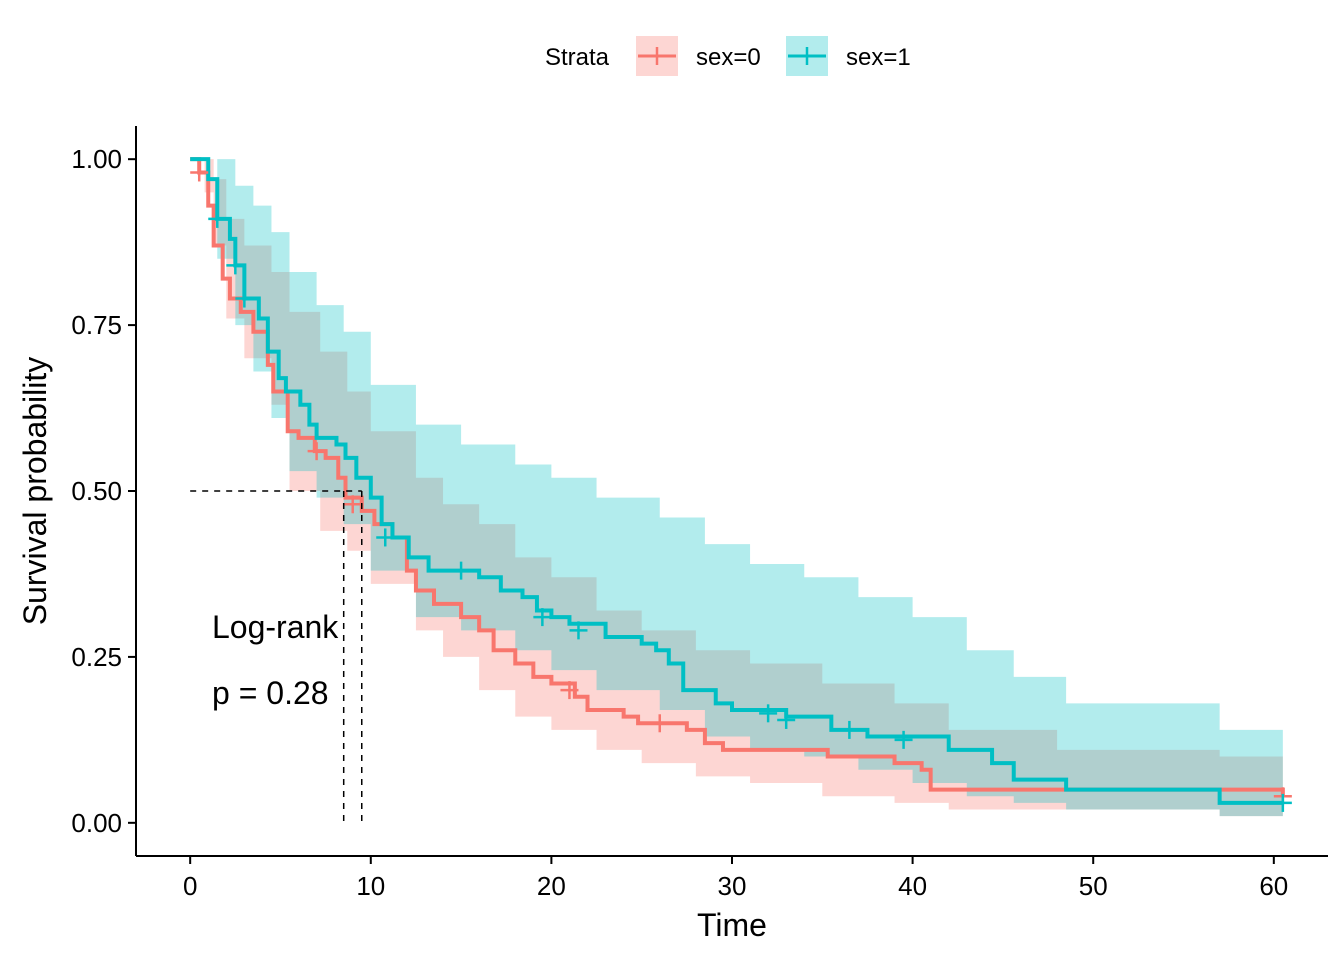 This screenshot has height=960, width=1344. What do you see at coordinates (370, 886) in the screenshot?
I see `x-tick-label: 10` at bounding box center [370, 886].